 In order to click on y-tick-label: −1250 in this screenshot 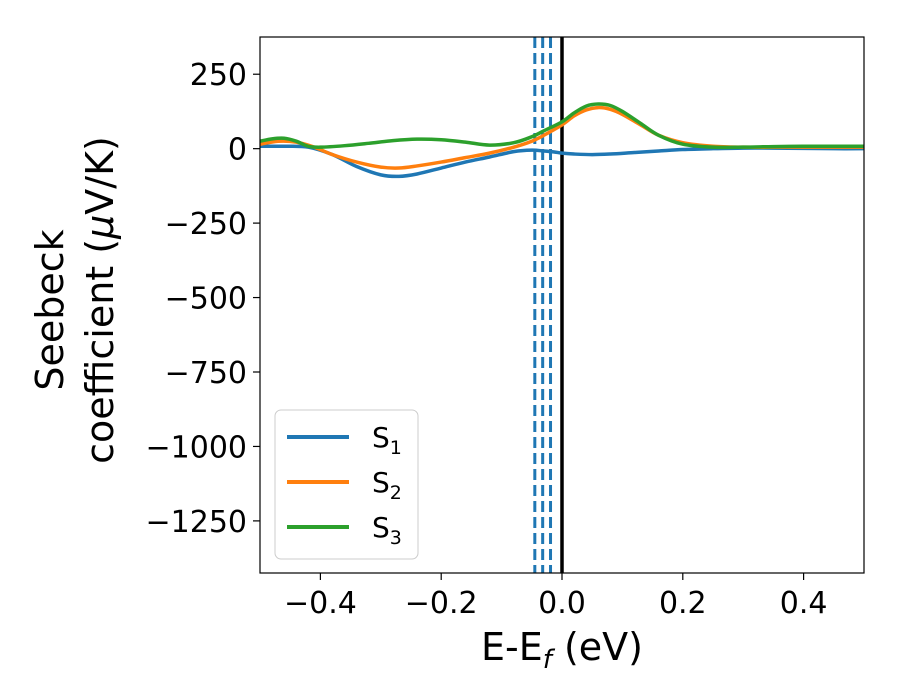, I will do `click(196, 522)`.